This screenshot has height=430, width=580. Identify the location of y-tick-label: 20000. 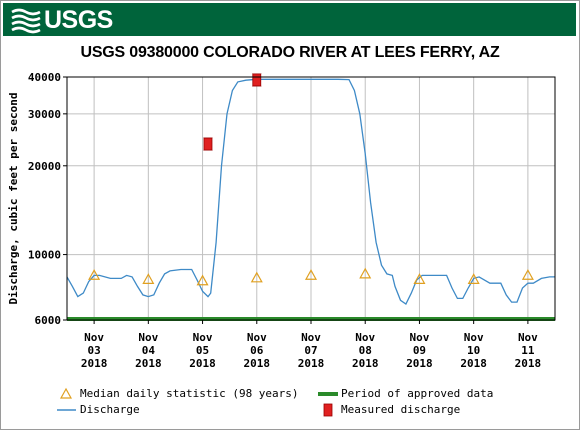
(44, 166).